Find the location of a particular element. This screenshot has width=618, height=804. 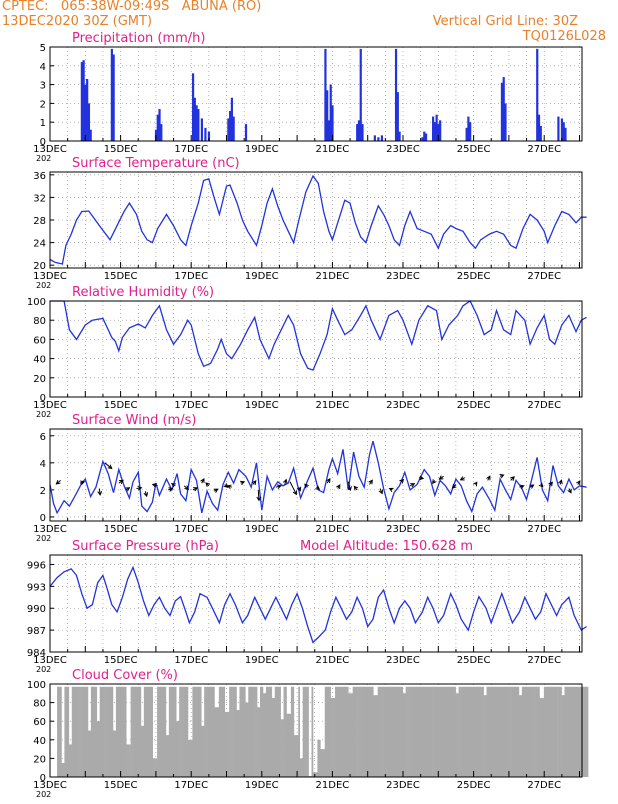

x-tick-label: 17DEC is located at coordinates (191, 149).